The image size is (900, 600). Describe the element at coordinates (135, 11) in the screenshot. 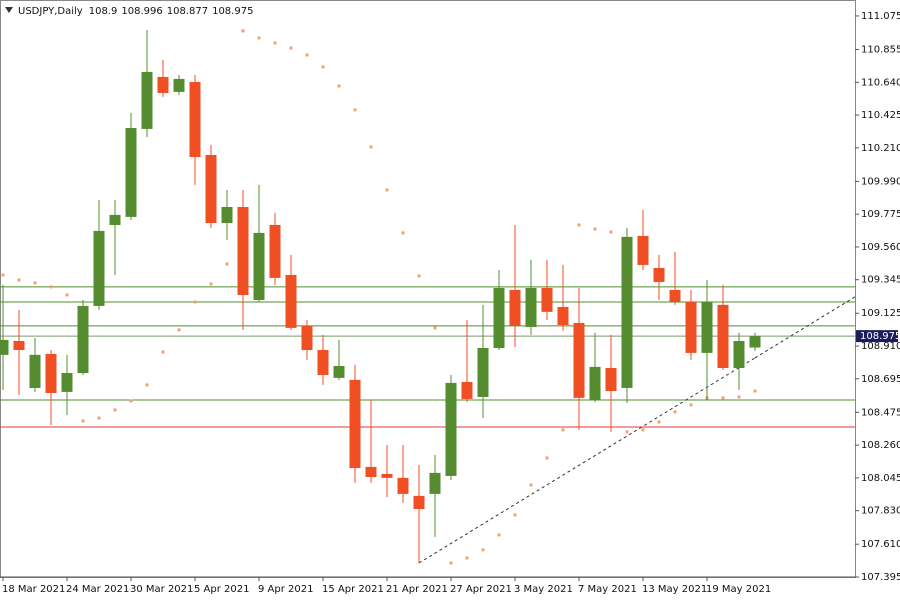

I see `chart-header: USDJPY,Daily 108.9 108.996 108.877 108.975` at that location.